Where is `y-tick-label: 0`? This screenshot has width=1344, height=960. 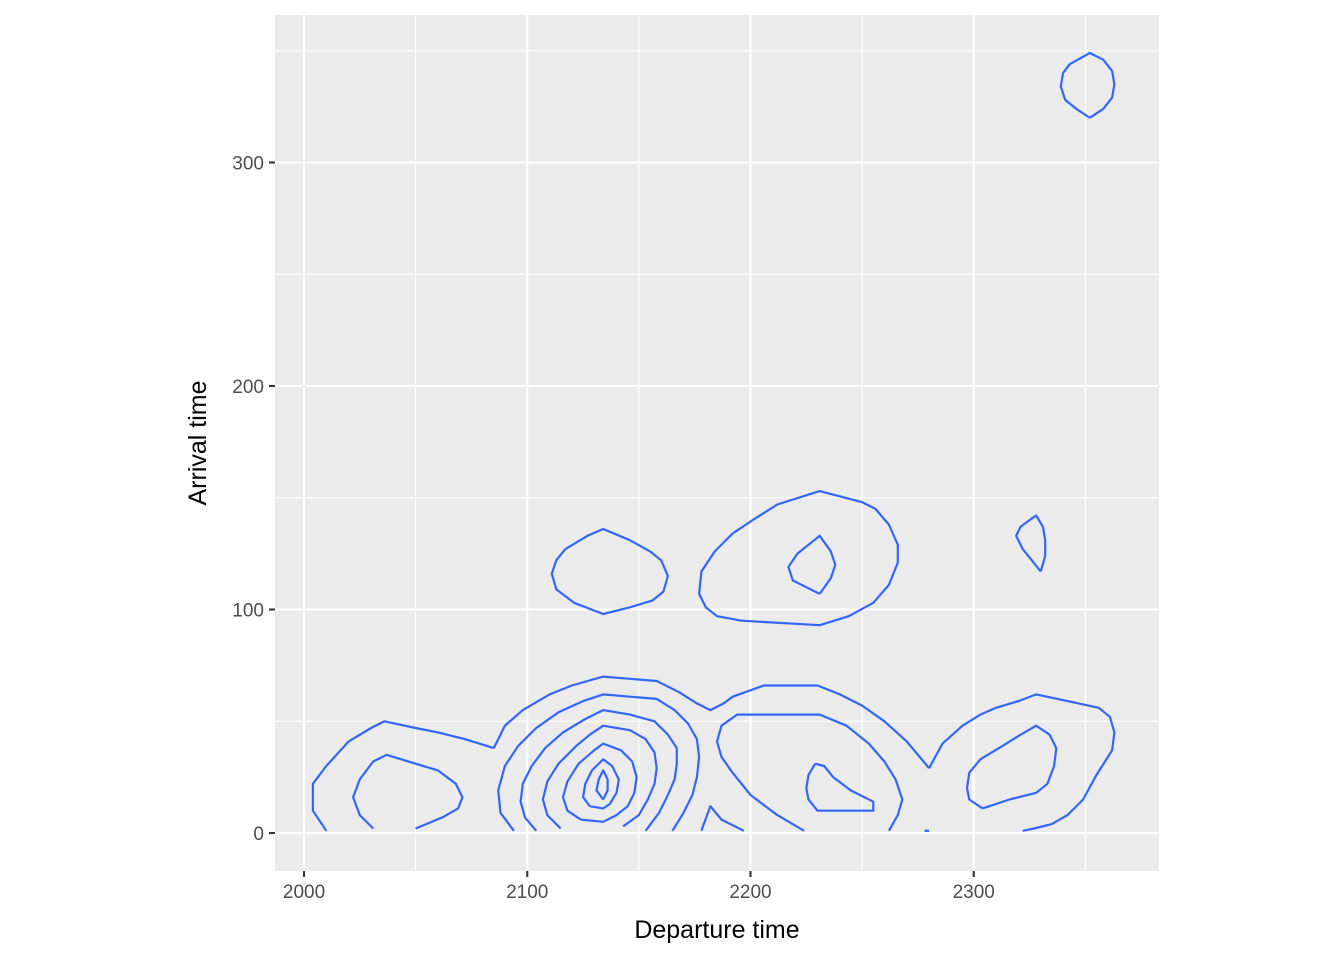 y-tick-label: 0 is located at coordinates (258, 834).